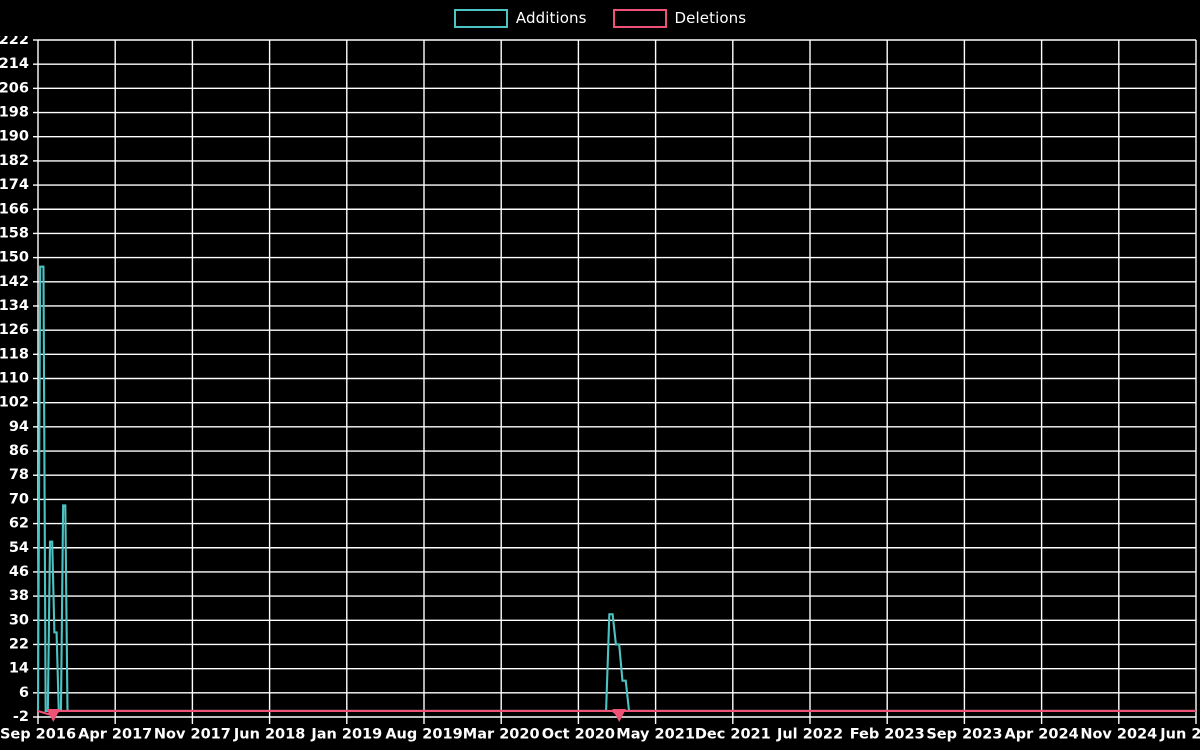  I want to click on y-tick-label: 38, so click(19, 596).